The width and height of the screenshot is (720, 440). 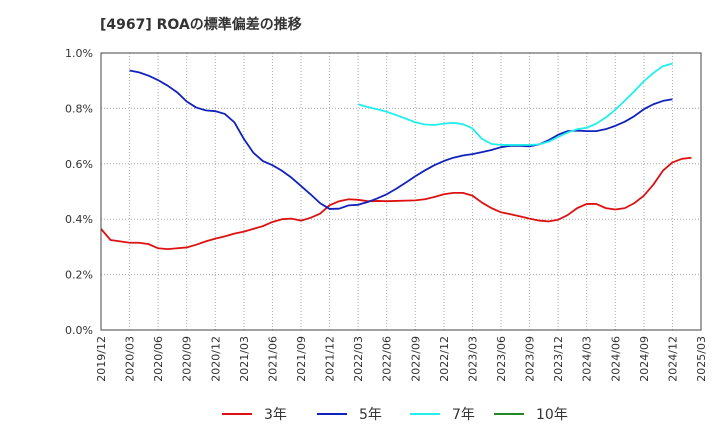 I want to click on x-tick-label: 2022/09, so click(x=415, y=359).